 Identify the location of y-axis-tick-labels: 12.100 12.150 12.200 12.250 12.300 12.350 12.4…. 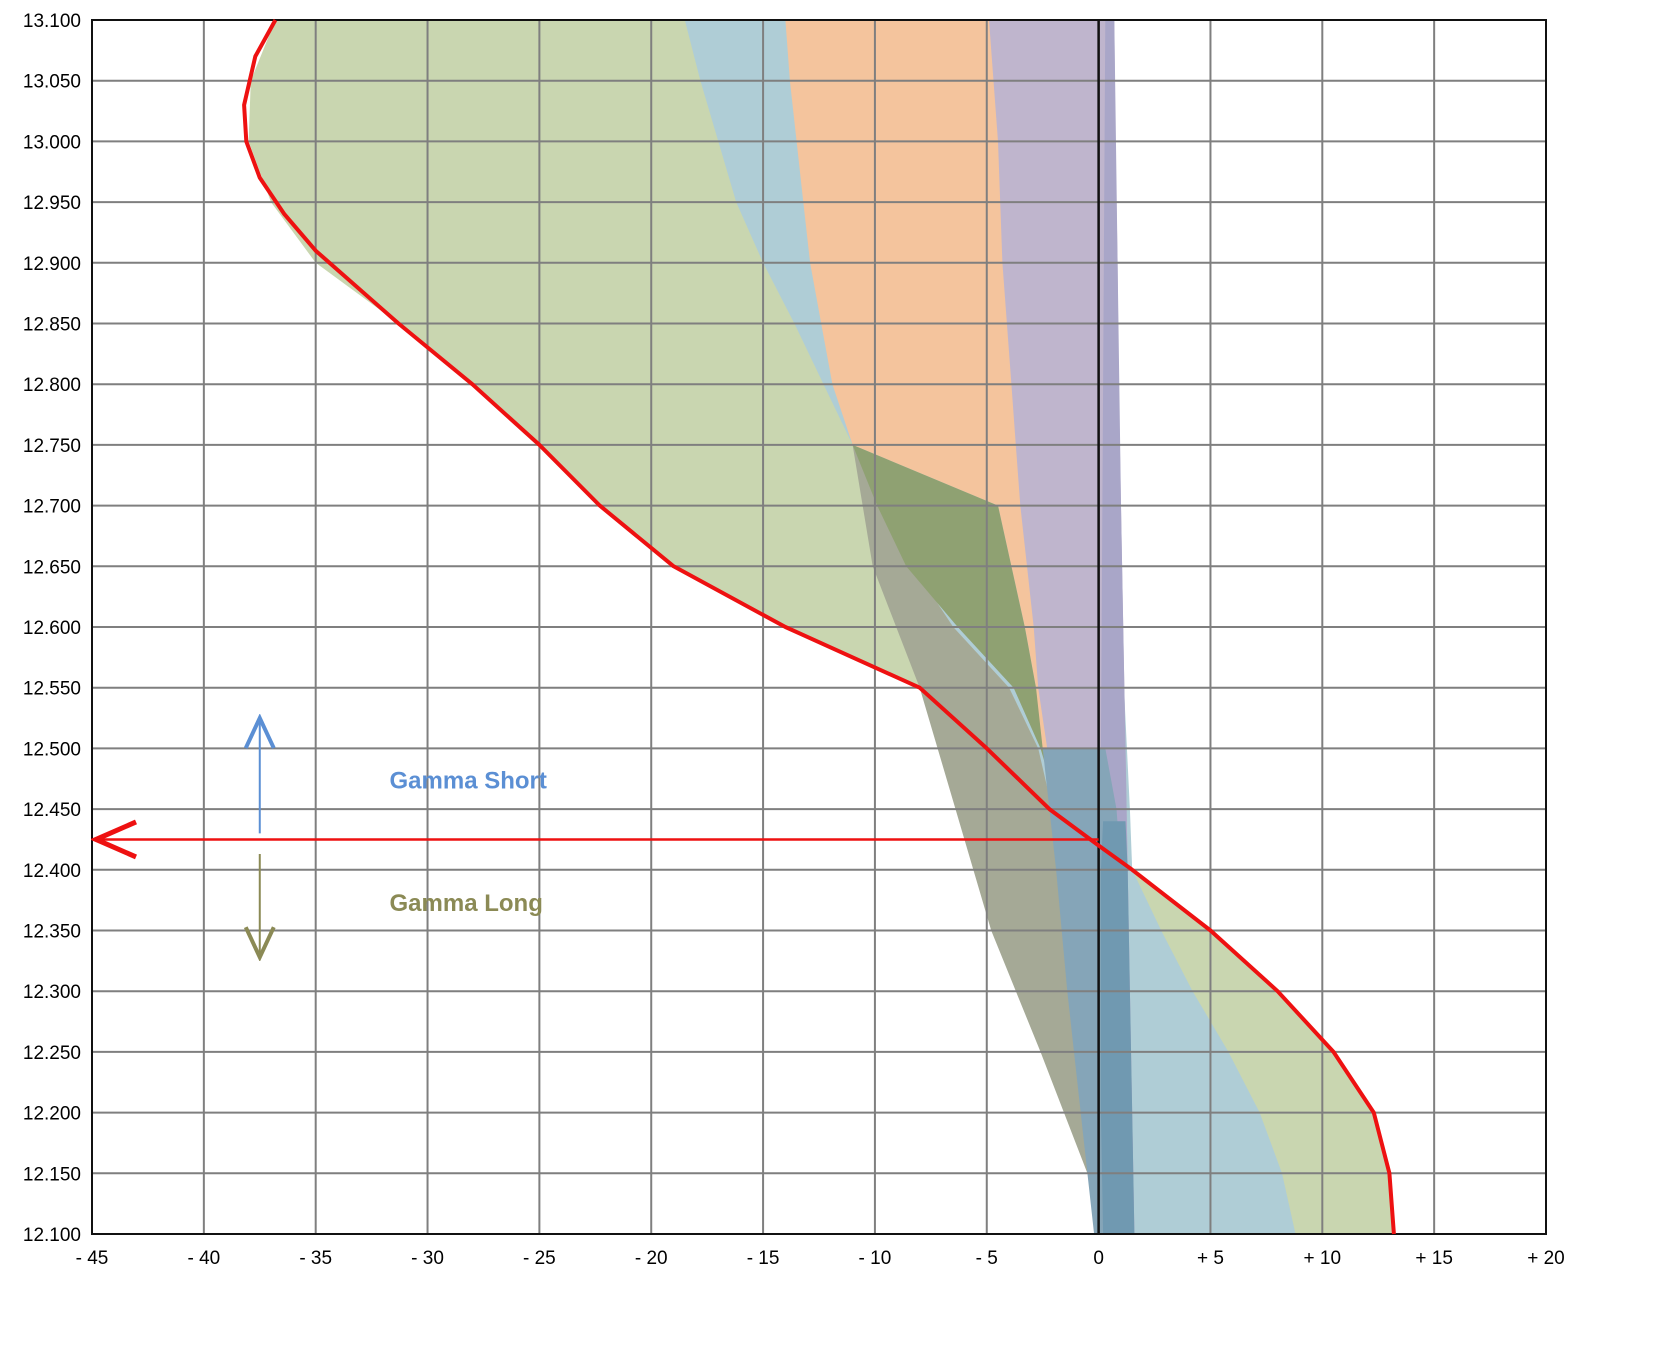
(52, 628).